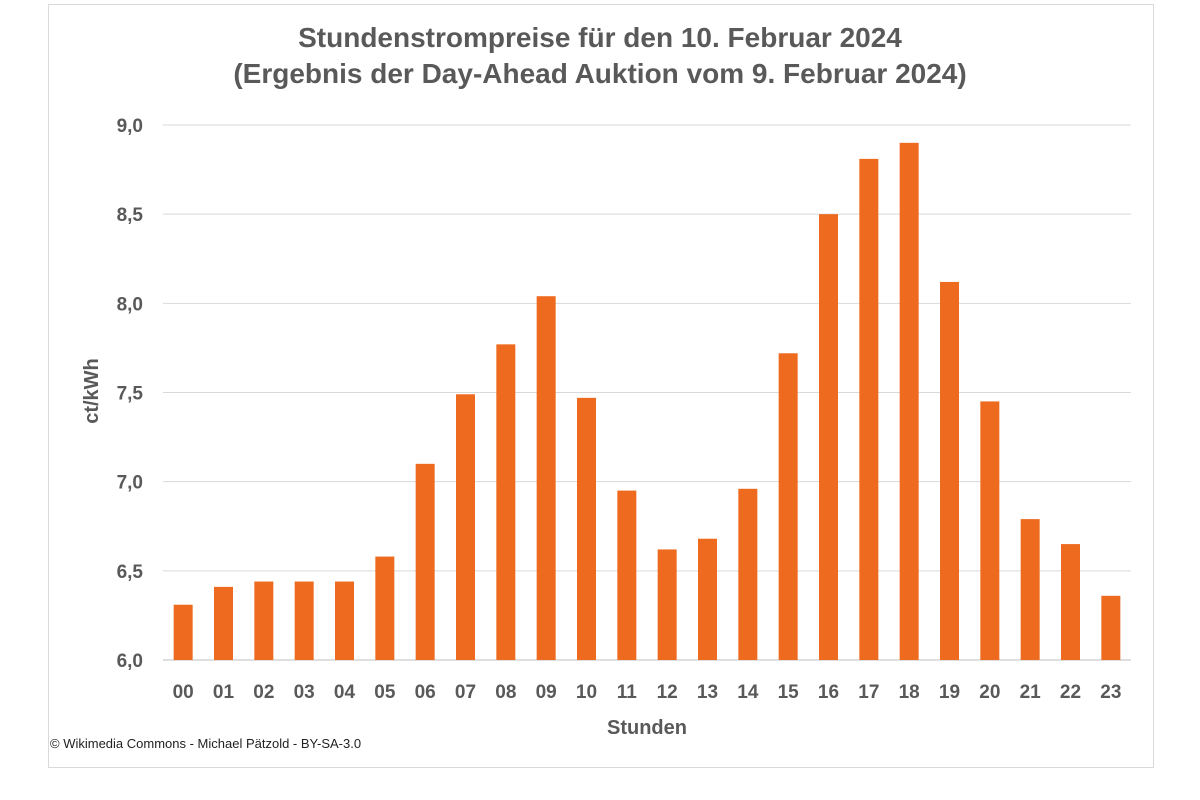  I want to click on y-axis-ticks: 6,0 6,5 7,0 7,5 8,0 8,5 9,0, so click(130, 394).